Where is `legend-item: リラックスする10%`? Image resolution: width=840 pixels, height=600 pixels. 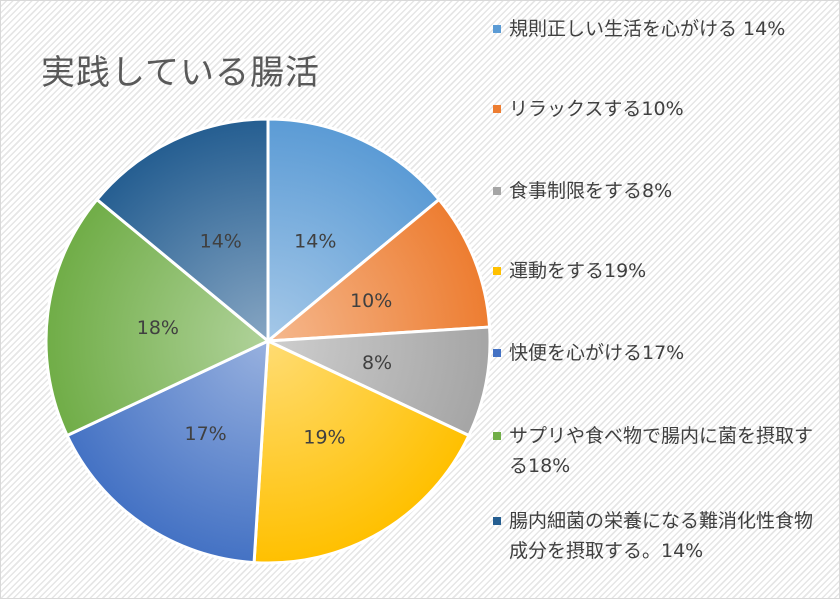
legend-item: リラックスする10% is located at coordinates (653, 109).